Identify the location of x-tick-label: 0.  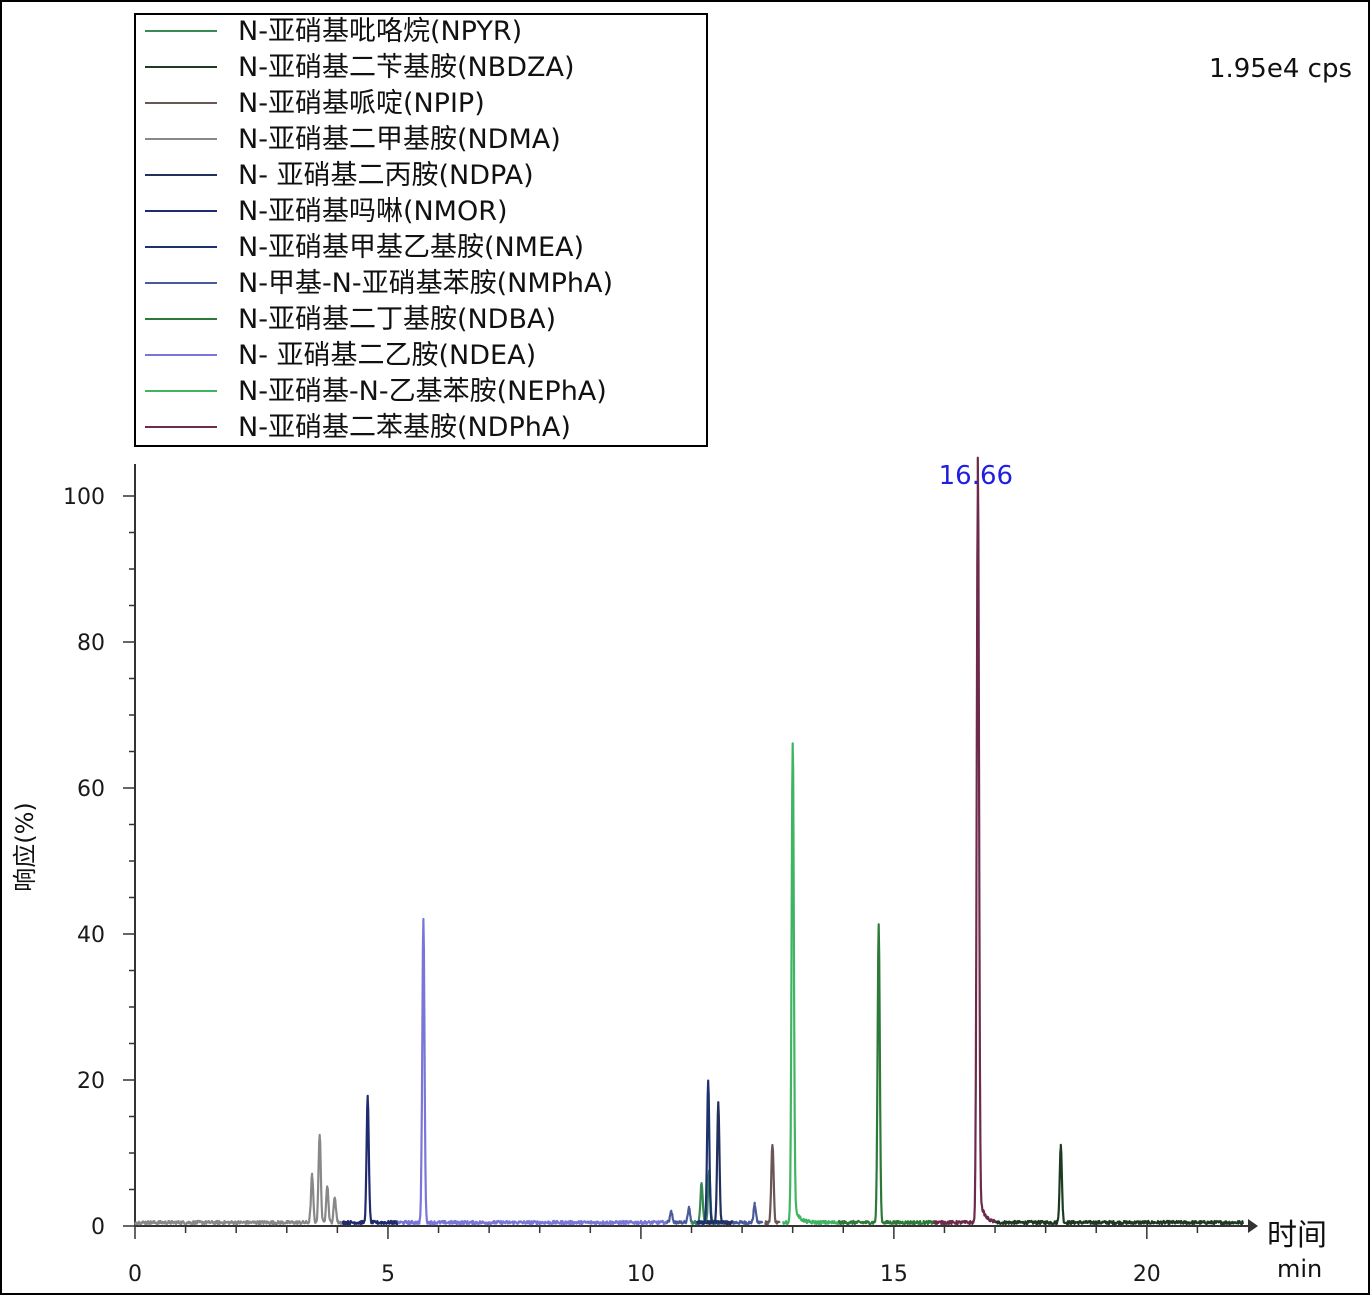
(135, 1274).